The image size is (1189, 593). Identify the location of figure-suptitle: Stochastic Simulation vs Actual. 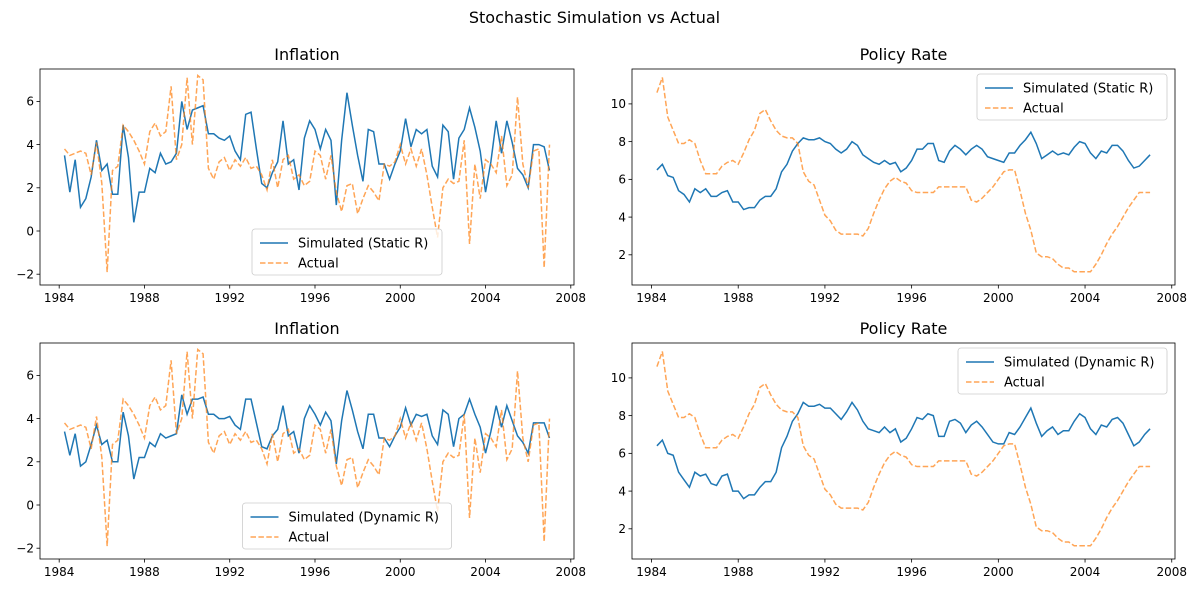
(594, 17).